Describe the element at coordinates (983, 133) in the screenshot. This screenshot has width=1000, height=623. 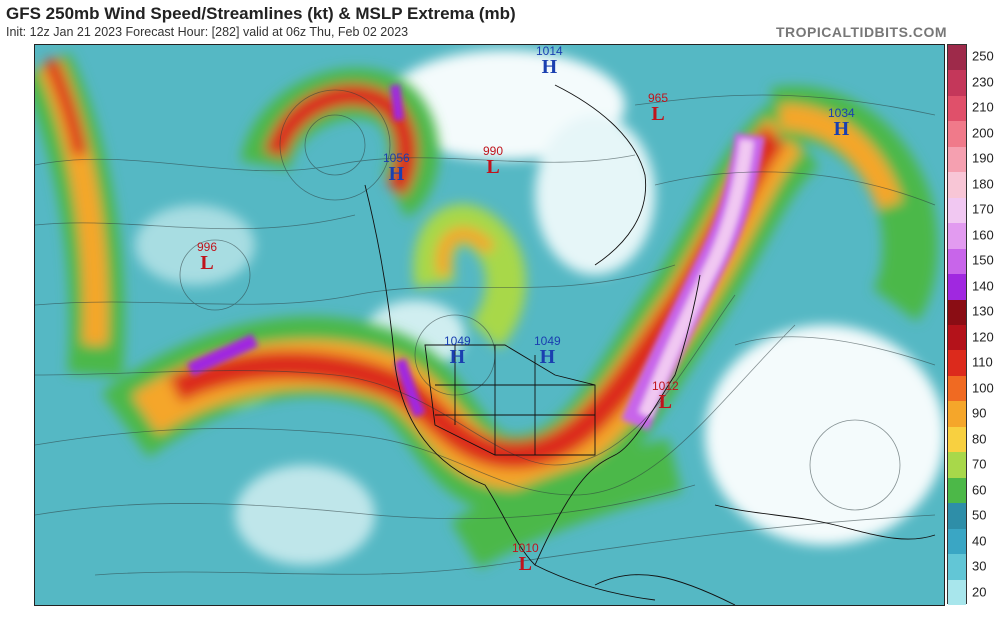
I see `colorbar-label: 200` at that location.